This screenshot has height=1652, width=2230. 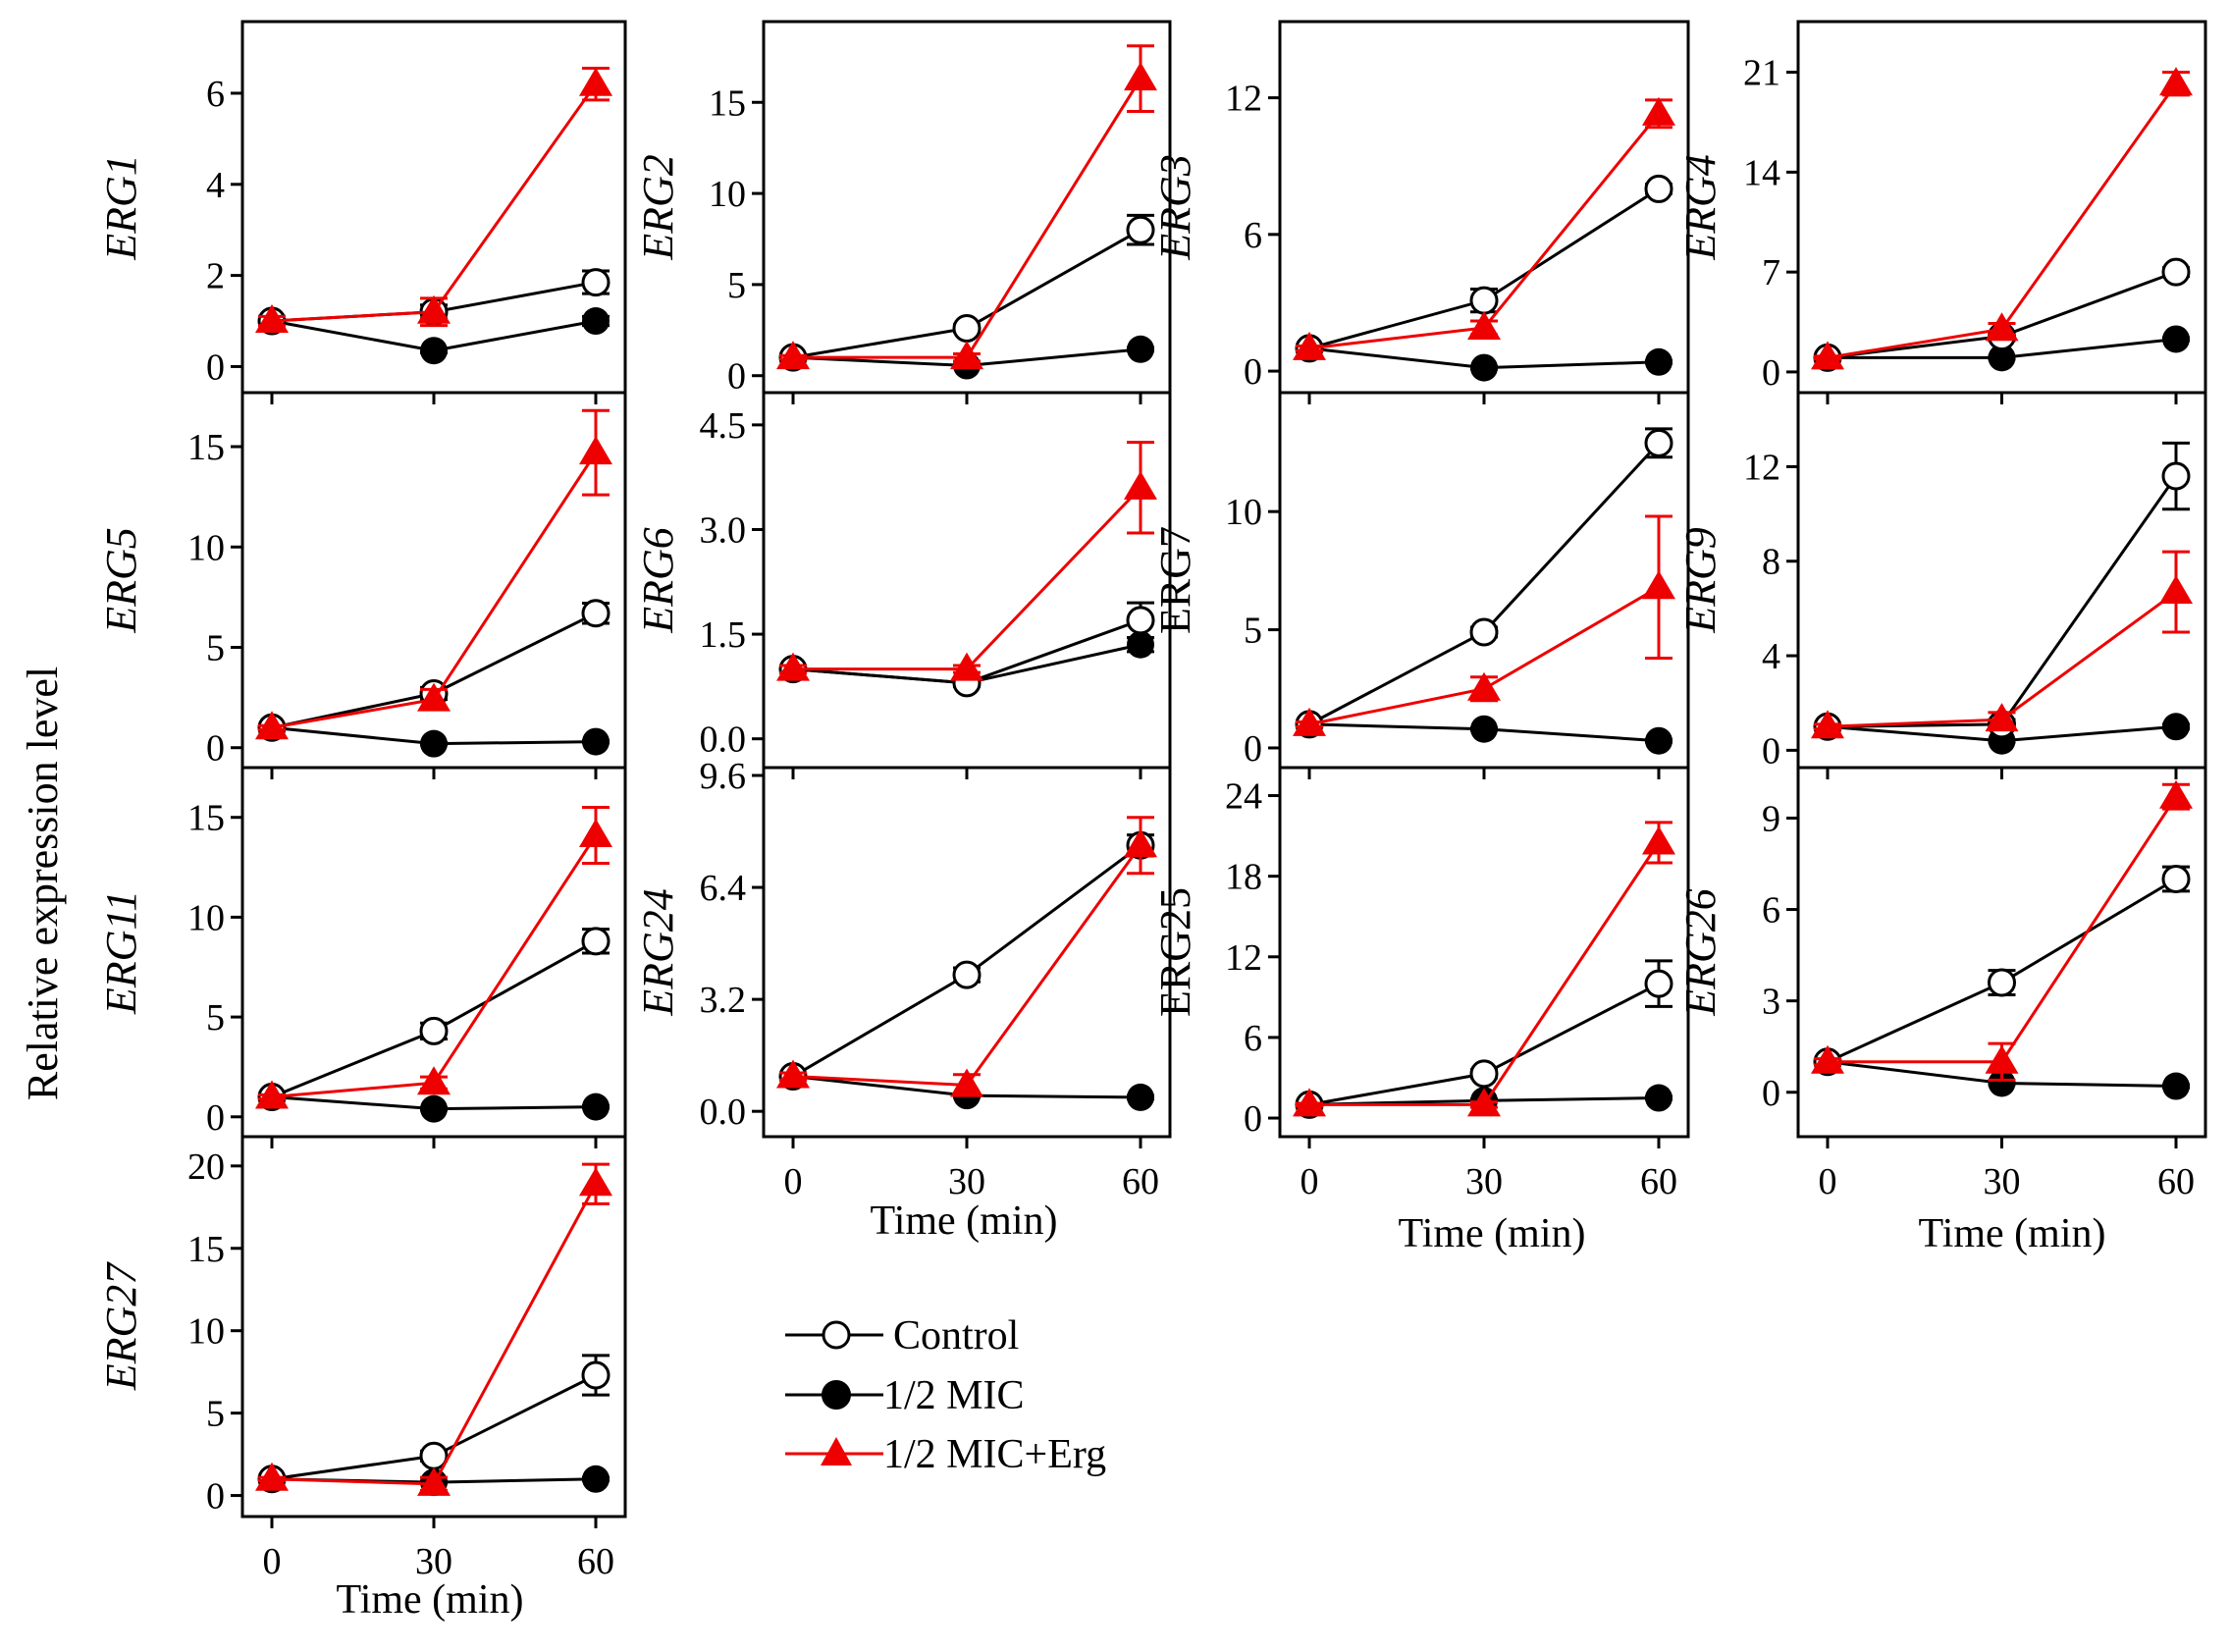 I want to click on gene-label-erg7: ERG7, so click(x=1175, y=580).